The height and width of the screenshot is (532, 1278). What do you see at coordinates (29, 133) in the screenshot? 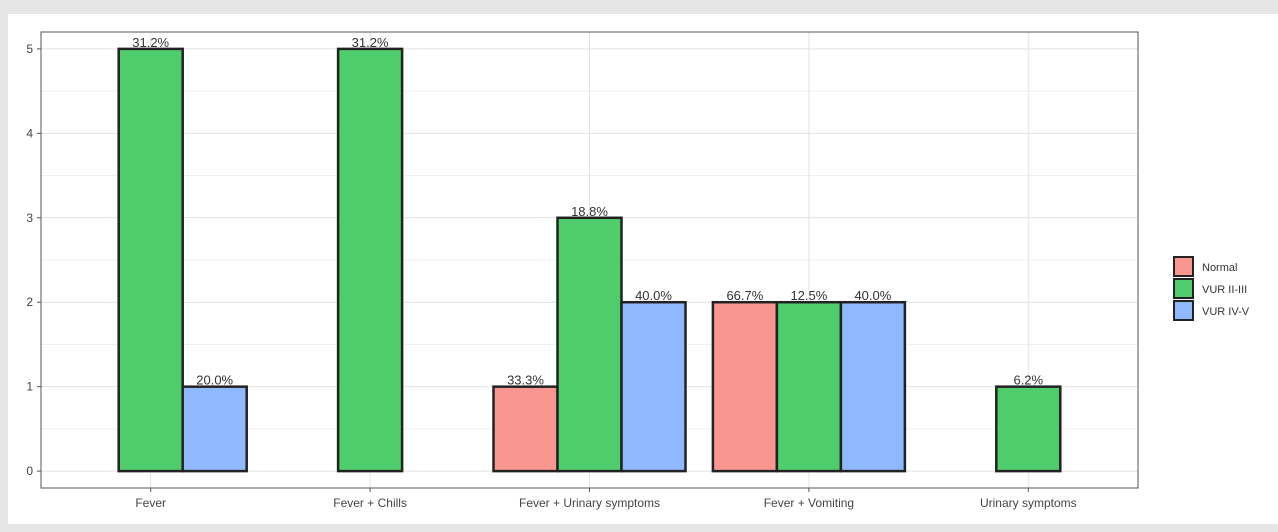
I see `y-tick-label: 4` at bounding box center [29, 133].